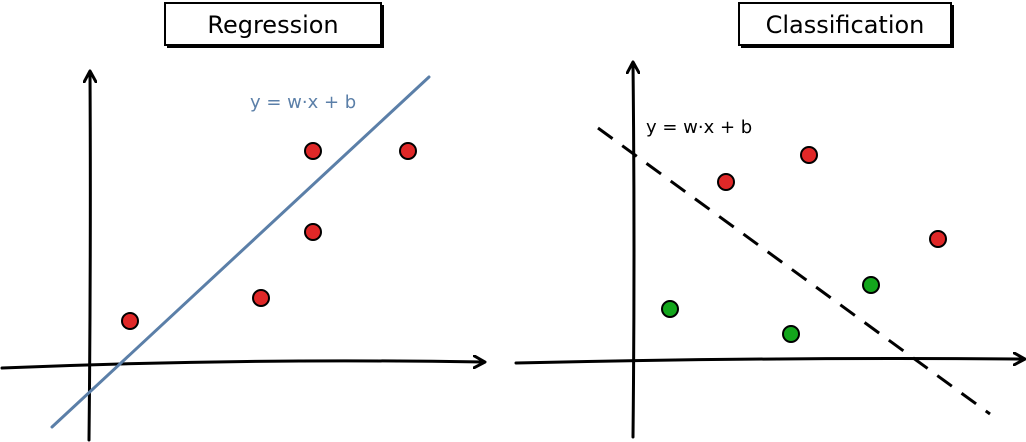  I want to click on classification-title-box: Classification, so click(846, 25).